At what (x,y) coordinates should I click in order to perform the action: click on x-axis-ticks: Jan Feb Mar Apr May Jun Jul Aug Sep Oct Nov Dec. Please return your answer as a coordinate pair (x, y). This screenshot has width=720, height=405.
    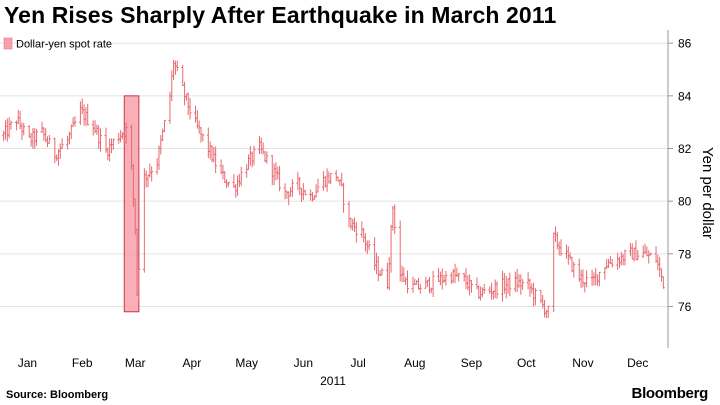
    Looking at the image, I should click on (333, 363).